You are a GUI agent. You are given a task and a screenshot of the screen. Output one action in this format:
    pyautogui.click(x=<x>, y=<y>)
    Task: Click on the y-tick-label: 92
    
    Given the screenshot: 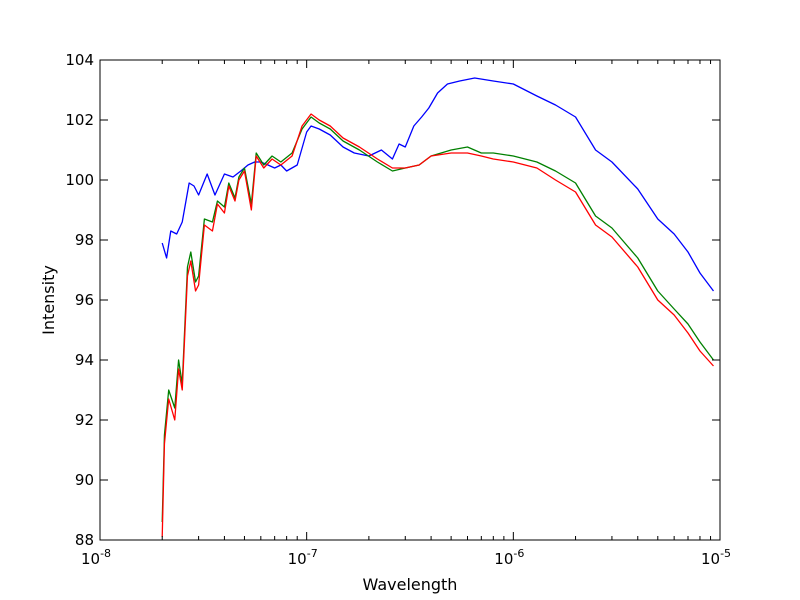 What is the action you would take?
    pyautogui.click(x=84, y=420)
    